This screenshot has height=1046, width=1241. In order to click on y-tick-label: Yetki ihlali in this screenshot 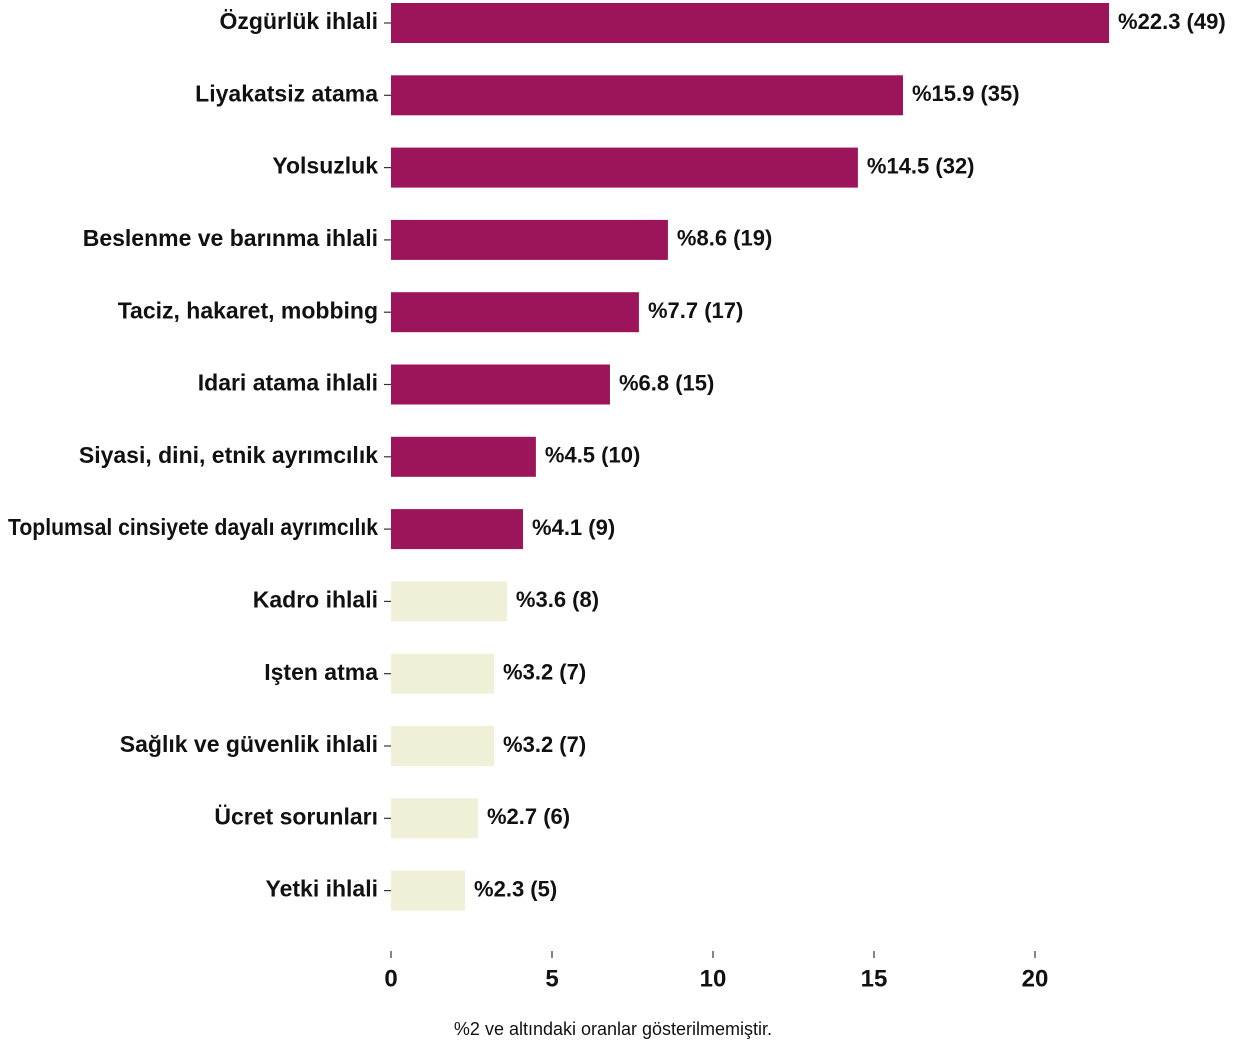, I will do `click(322, 889)`.